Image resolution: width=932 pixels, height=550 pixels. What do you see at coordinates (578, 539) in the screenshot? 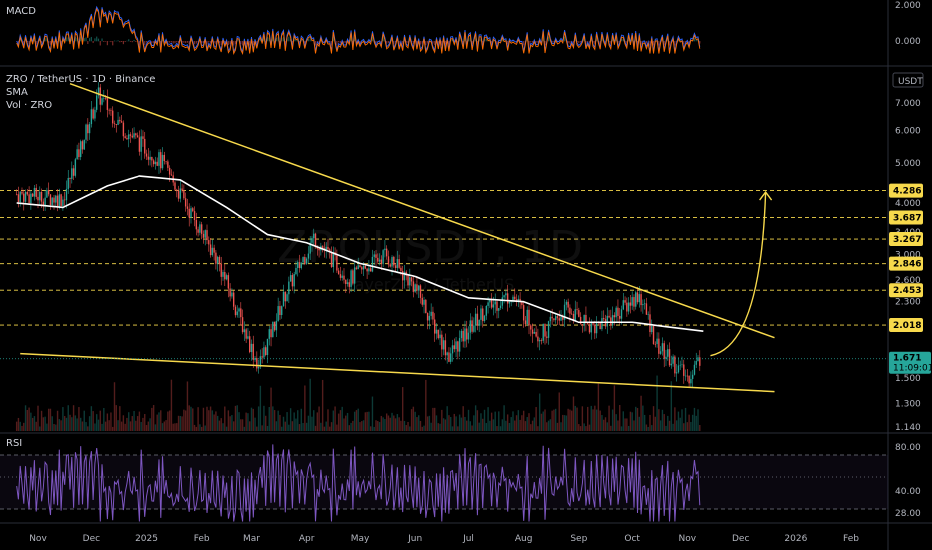
I see `time-axis-label: Sep` at bounding box center [578, 539].